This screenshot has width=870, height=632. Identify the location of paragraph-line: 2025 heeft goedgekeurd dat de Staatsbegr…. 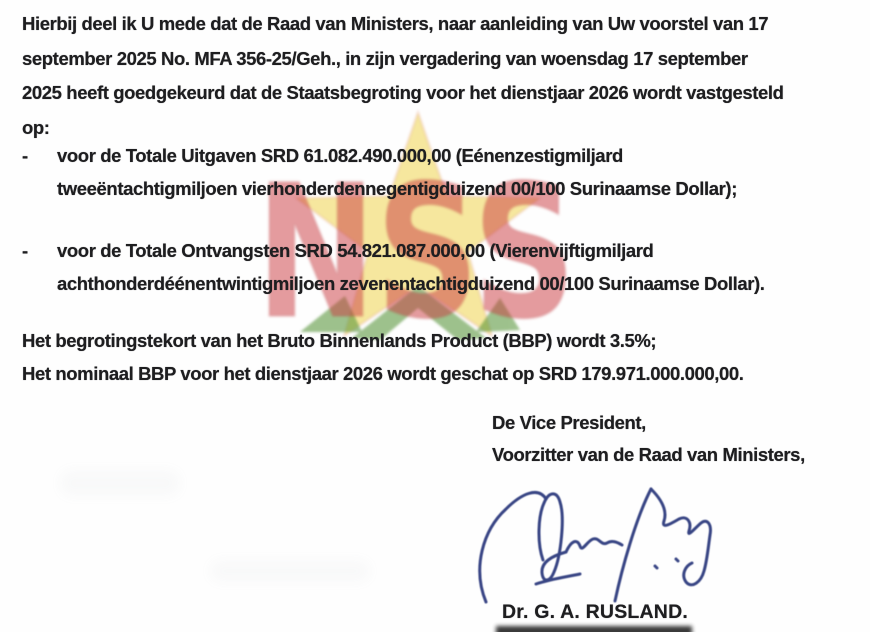
(403, 92).